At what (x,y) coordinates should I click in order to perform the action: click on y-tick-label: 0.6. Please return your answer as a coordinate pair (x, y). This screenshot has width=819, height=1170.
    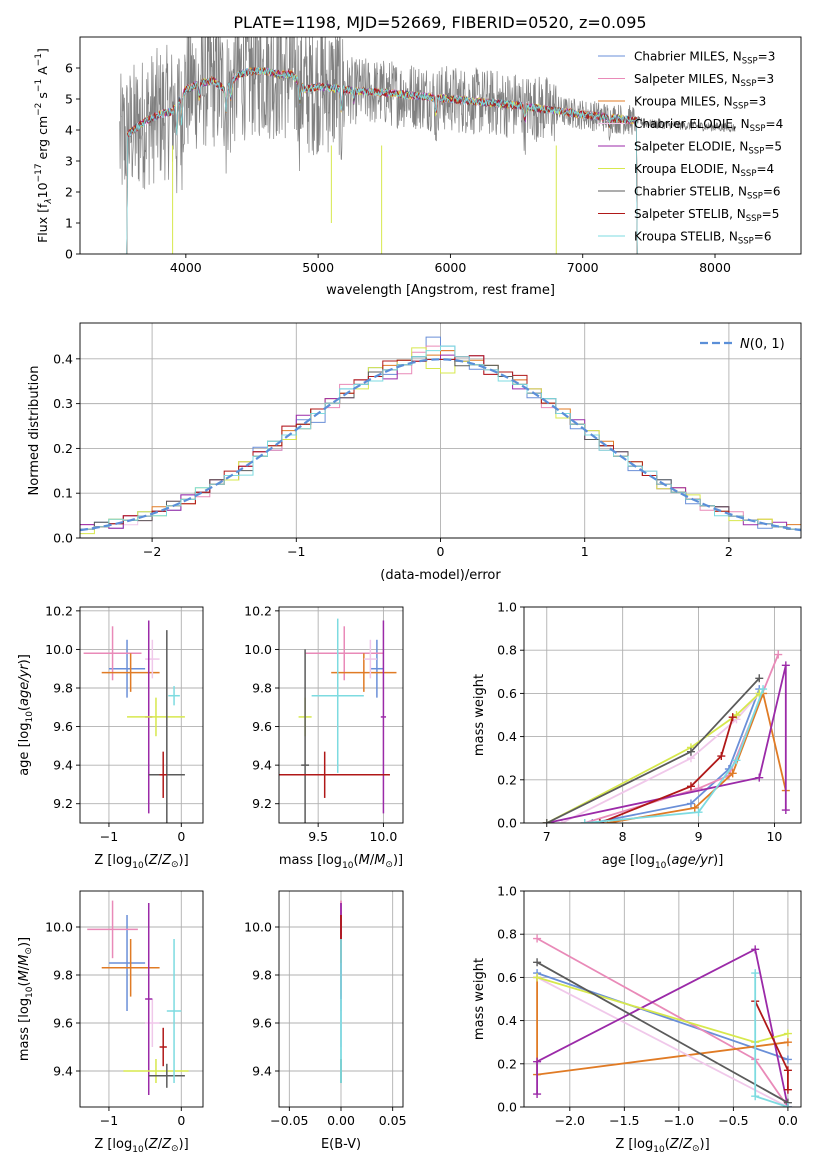
    Looking at the image, I should click on (507, 693).